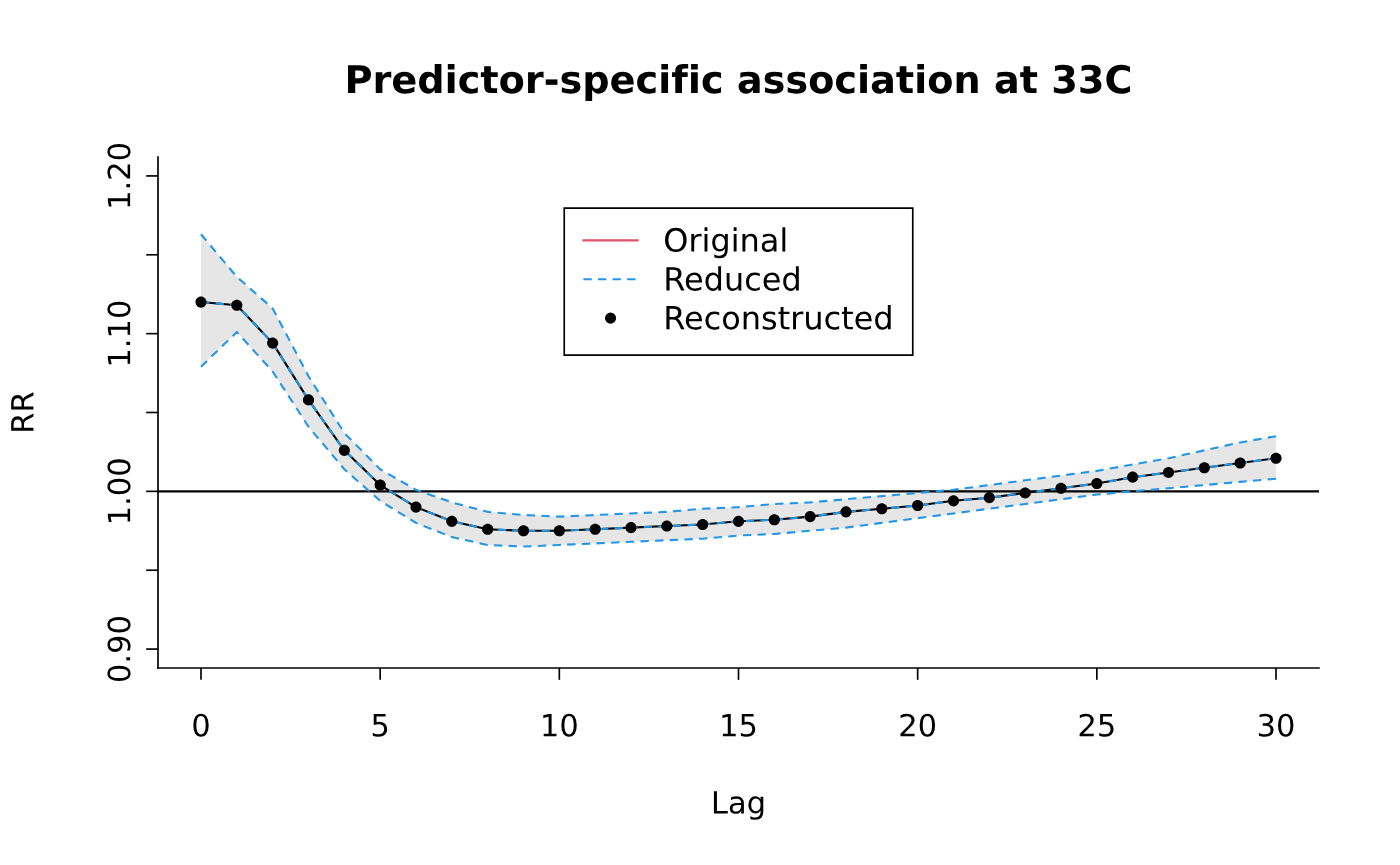 The height and width of the screenshot is (865, 1400). I want to click on legend-label: Original, so click(725, 243).